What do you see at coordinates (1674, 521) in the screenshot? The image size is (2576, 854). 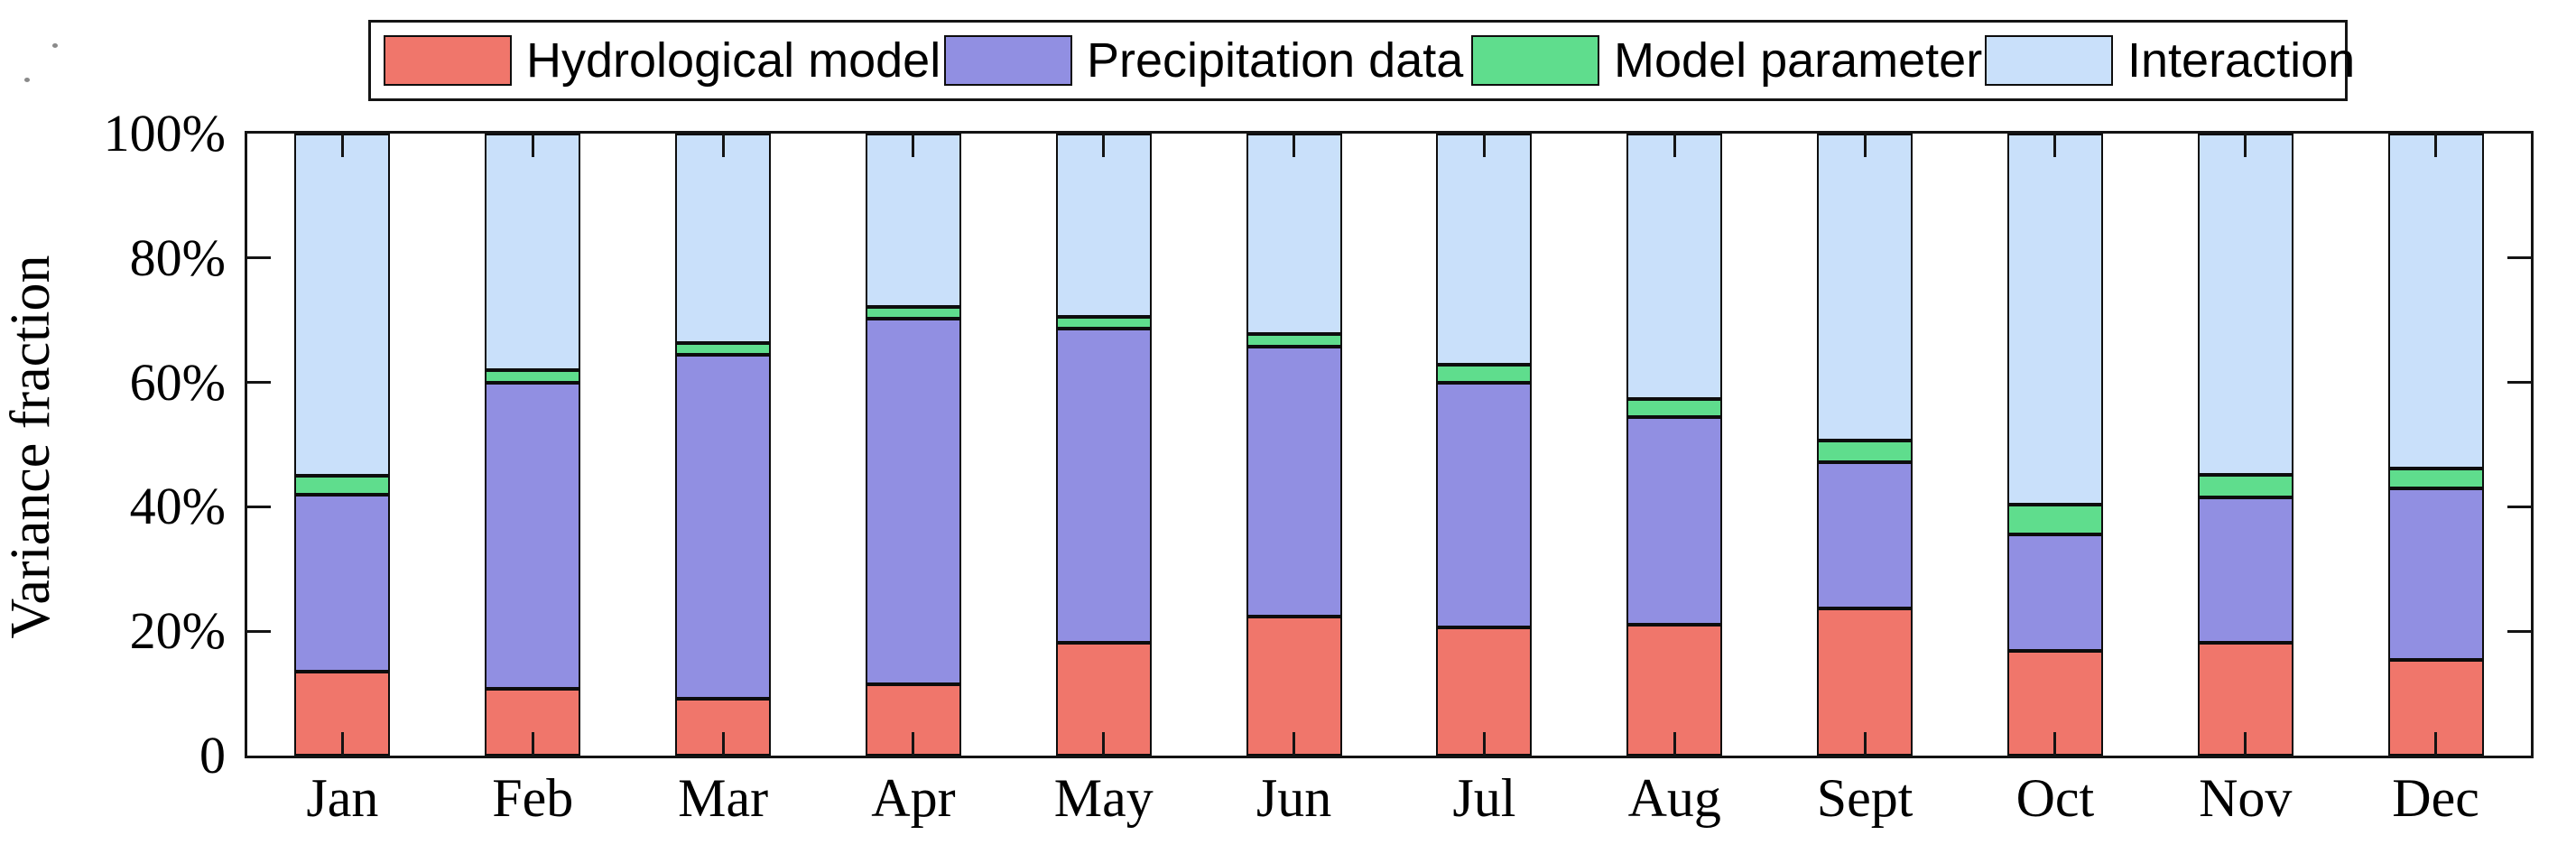 I see `bar-segment-aug-precipitation-data` at bounding box center [1674, 521].